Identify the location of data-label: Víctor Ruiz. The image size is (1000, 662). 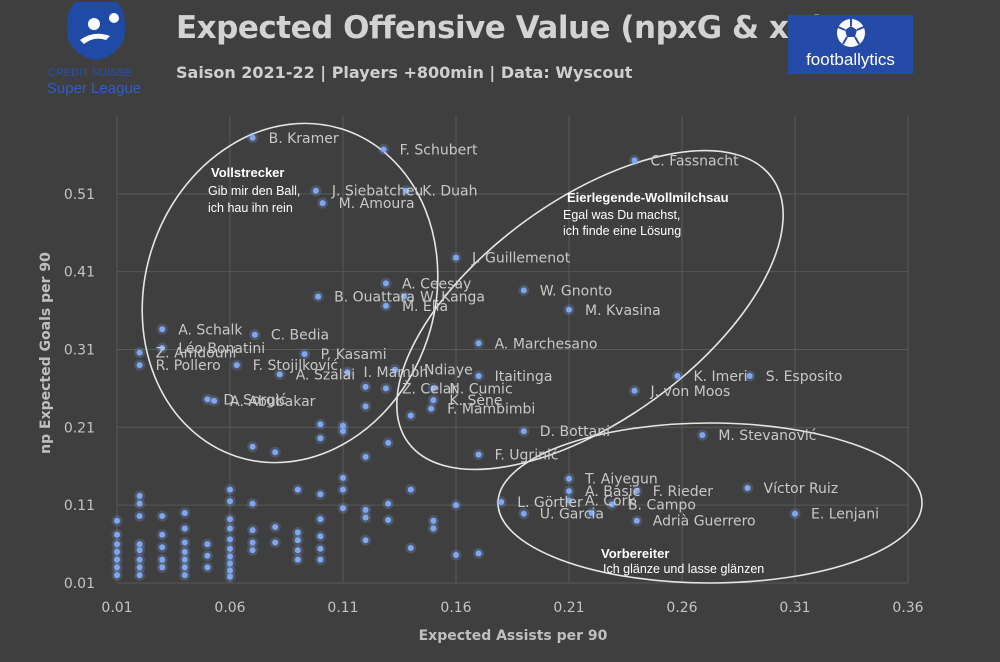
(801, 489).